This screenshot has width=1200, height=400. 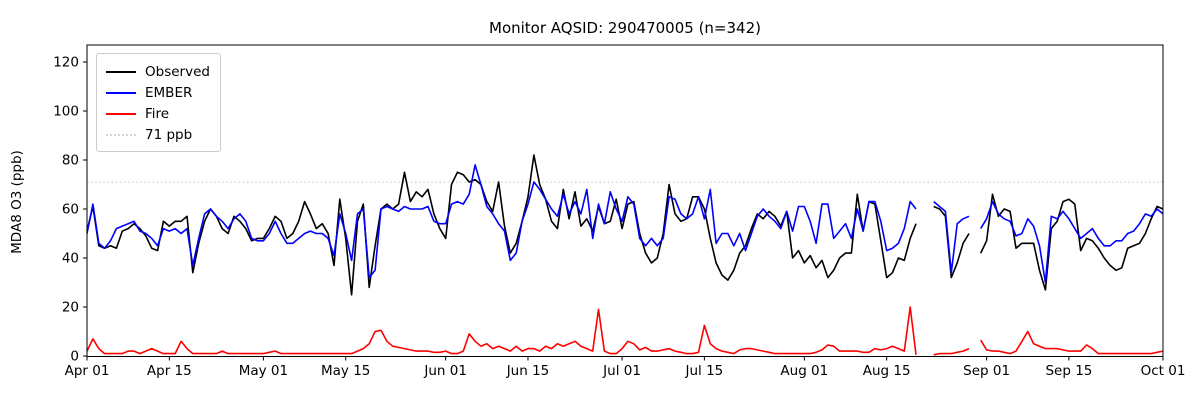 I want to click on series-fire, so click(x=625, y=331).